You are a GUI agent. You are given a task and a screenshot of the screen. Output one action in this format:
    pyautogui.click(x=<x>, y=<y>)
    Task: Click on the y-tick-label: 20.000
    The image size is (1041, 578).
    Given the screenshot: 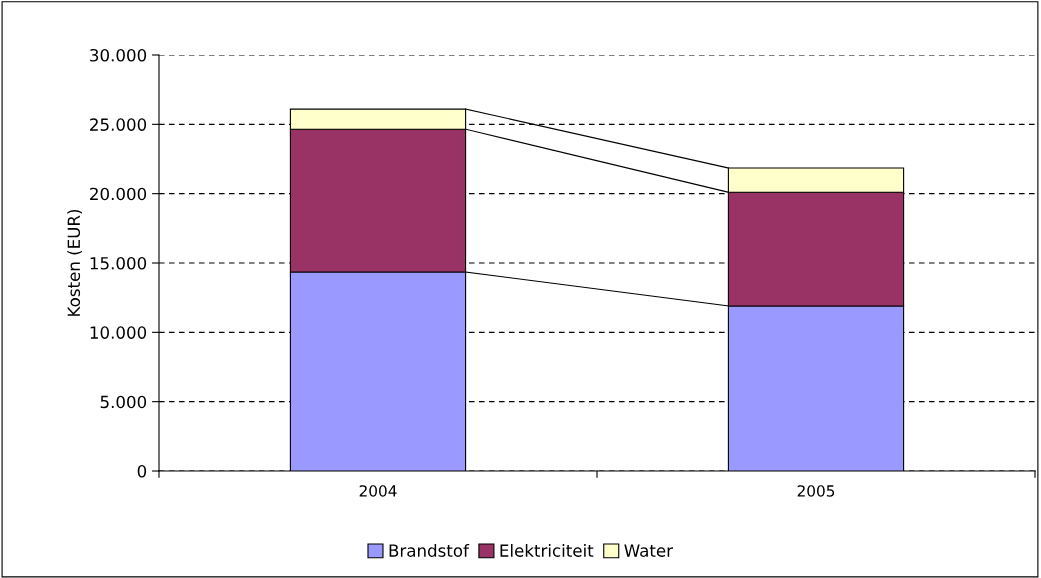 What is the action you would take?
    pyautogui.click(x=118, y=194)
    